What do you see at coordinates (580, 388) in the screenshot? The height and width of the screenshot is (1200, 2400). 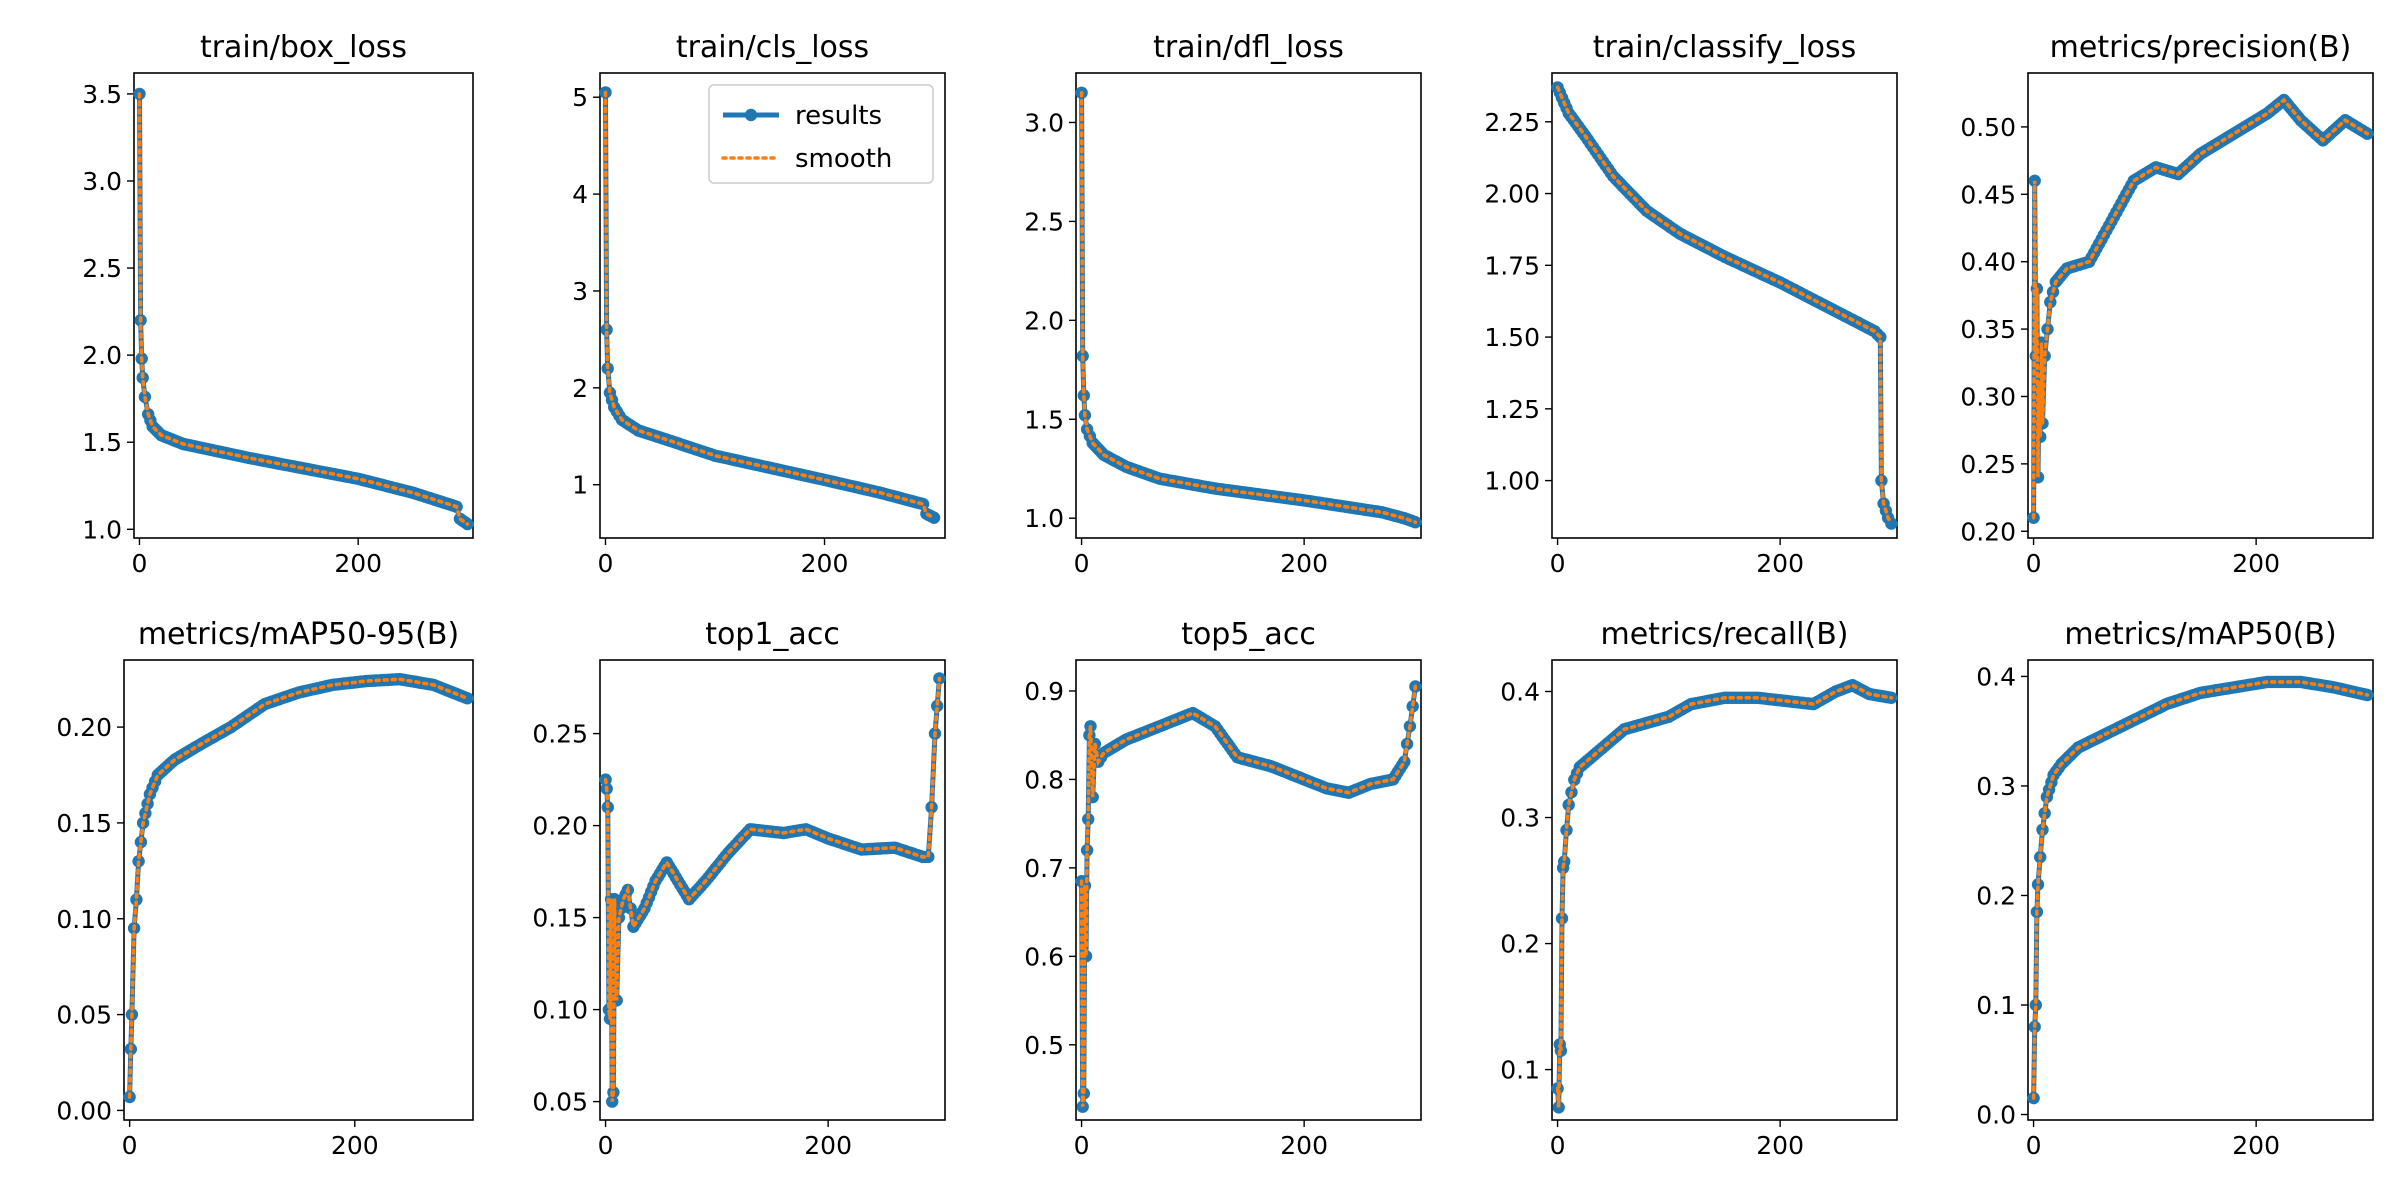 I see `y-tick-label: 2` at bounding box center [580, 388].